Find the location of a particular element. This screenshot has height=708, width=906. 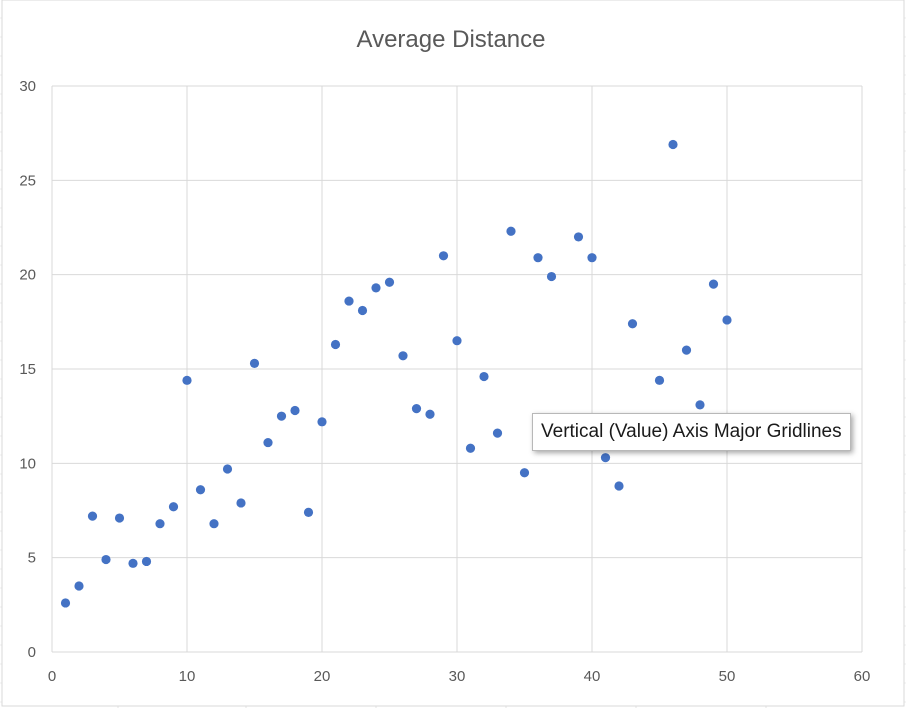

x-tick-label: 0 is located at coordinates (52, 676).